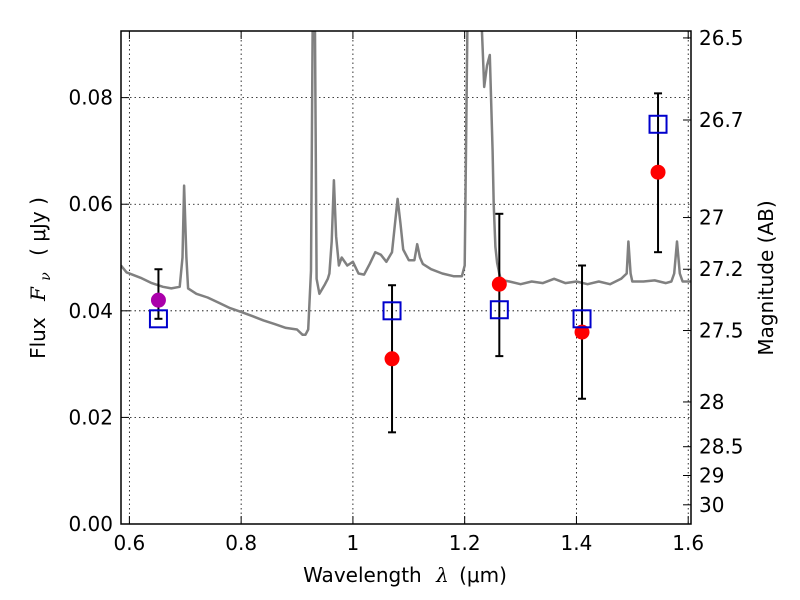  Describe the element at coordinates (90, 311) in the screenshot. I see `y-tick-label: 0.04` at that location.